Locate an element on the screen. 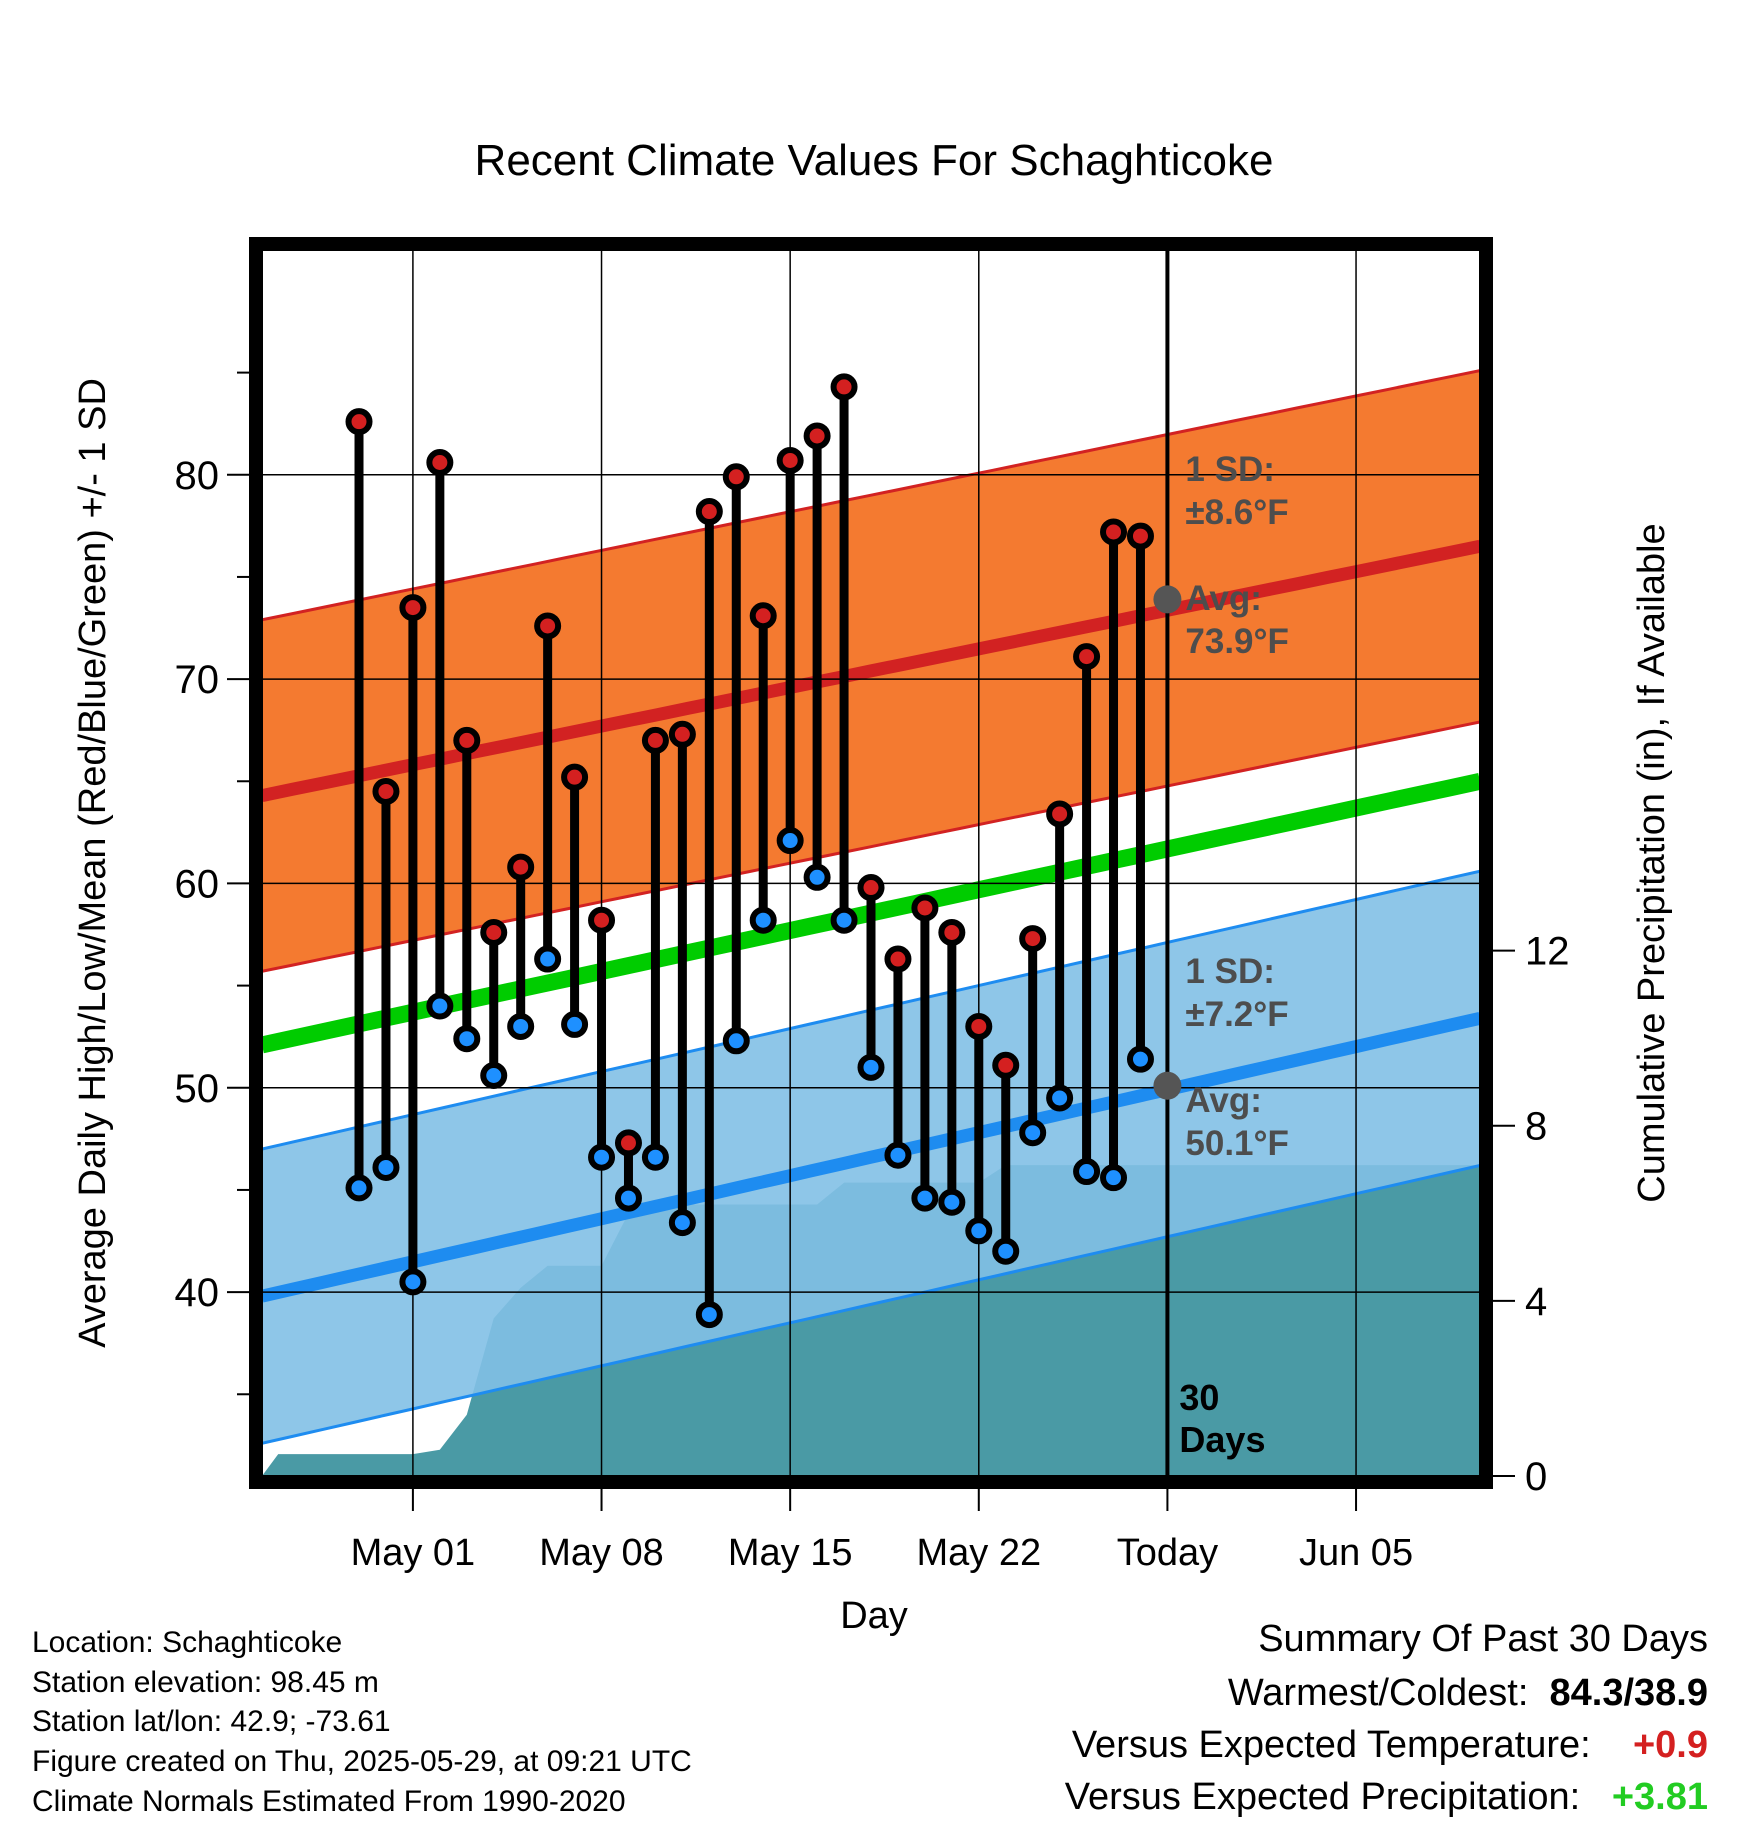 The image size is (1748, 1828). high-sd-label: 1 SD: is located at coordinates (1229, 469).